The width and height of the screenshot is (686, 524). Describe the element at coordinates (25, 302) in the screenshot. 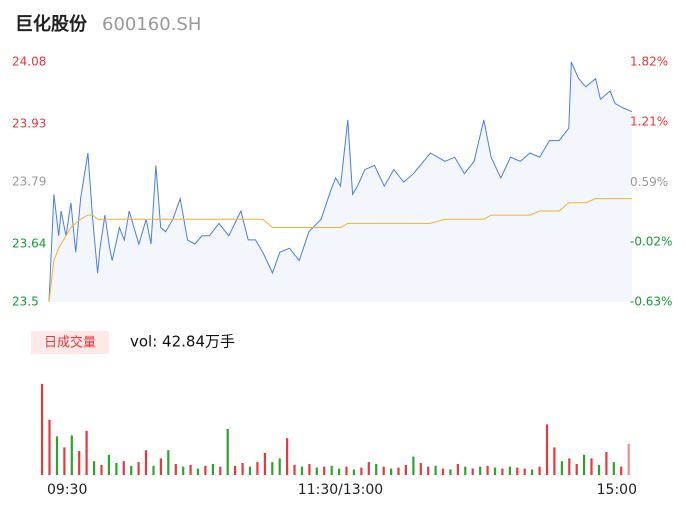

I see `y-tick-label: 23.5` at that location.